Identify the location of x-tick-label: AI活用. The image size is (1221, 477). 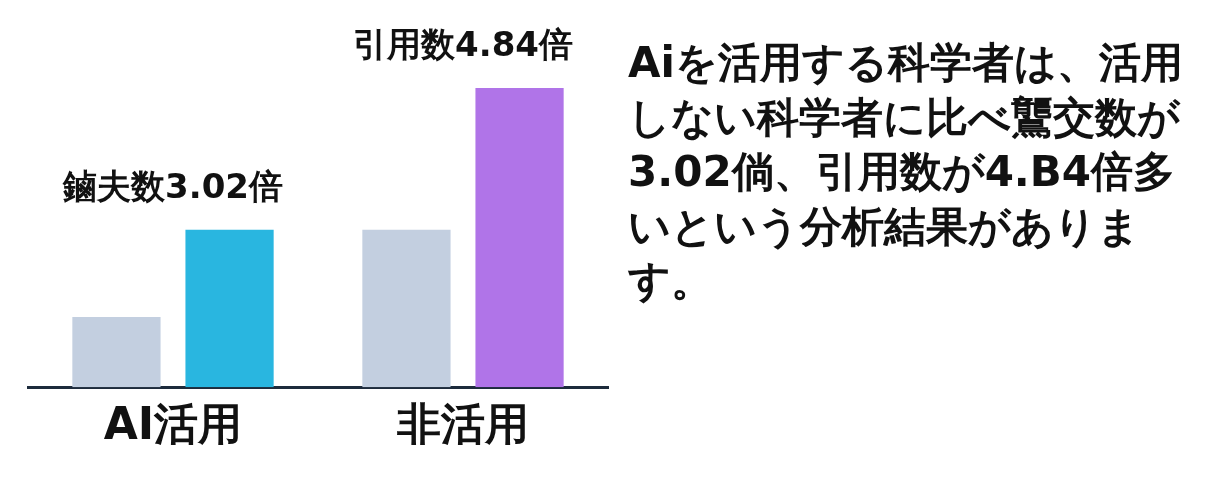
(173, 424).